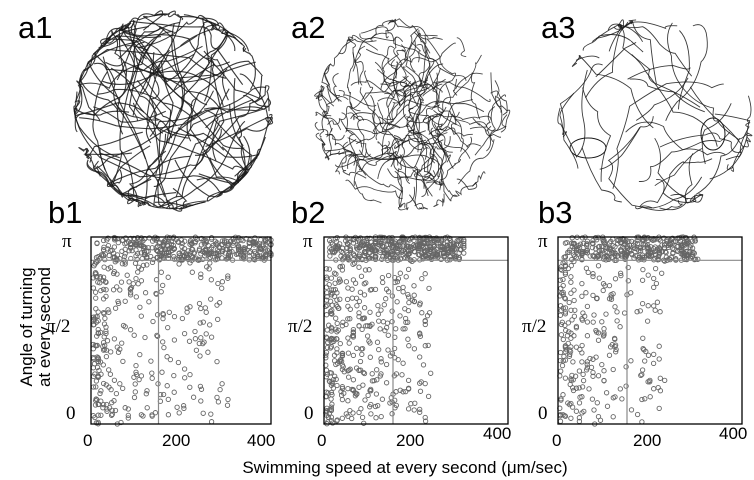  Describe the element at coordinates (71, 413) in the screenshot. I see `ytick-b1-zero: 0` at that location.